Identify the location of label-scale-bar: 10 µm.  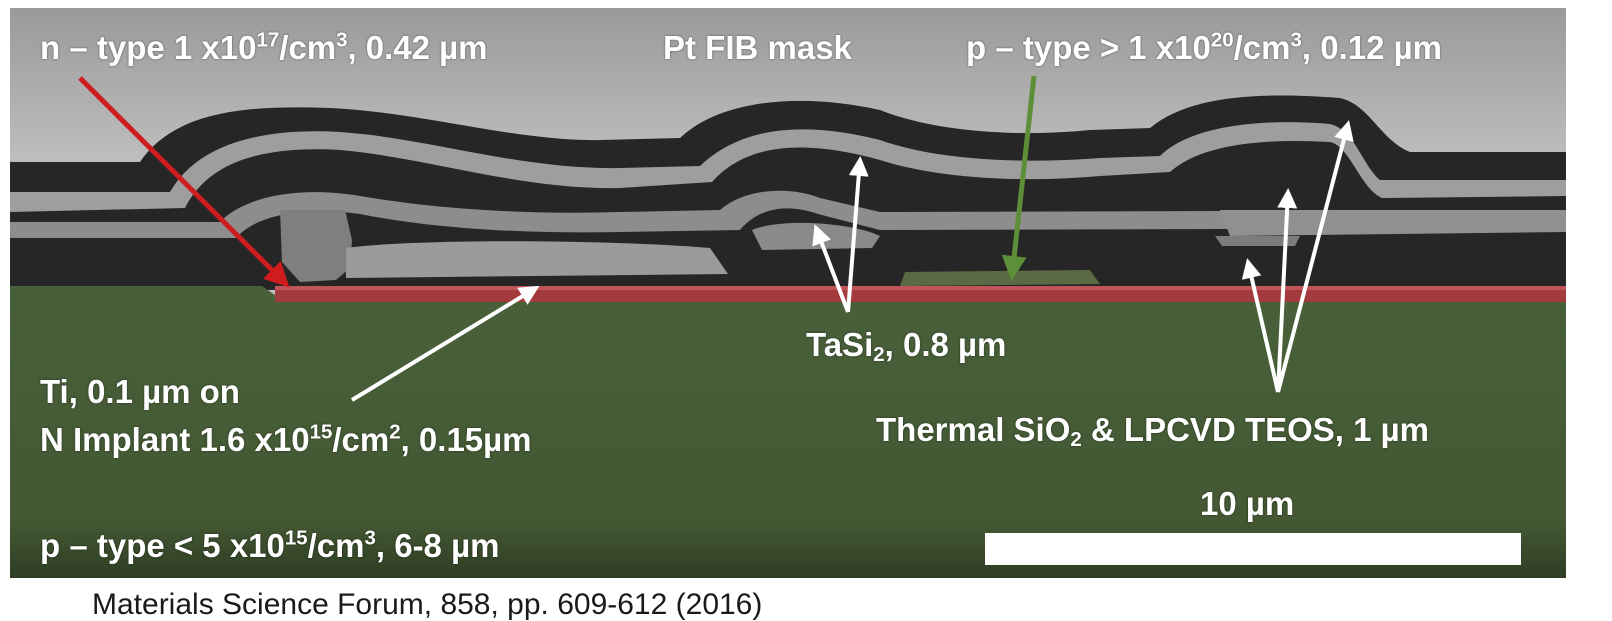
(1247, 503).